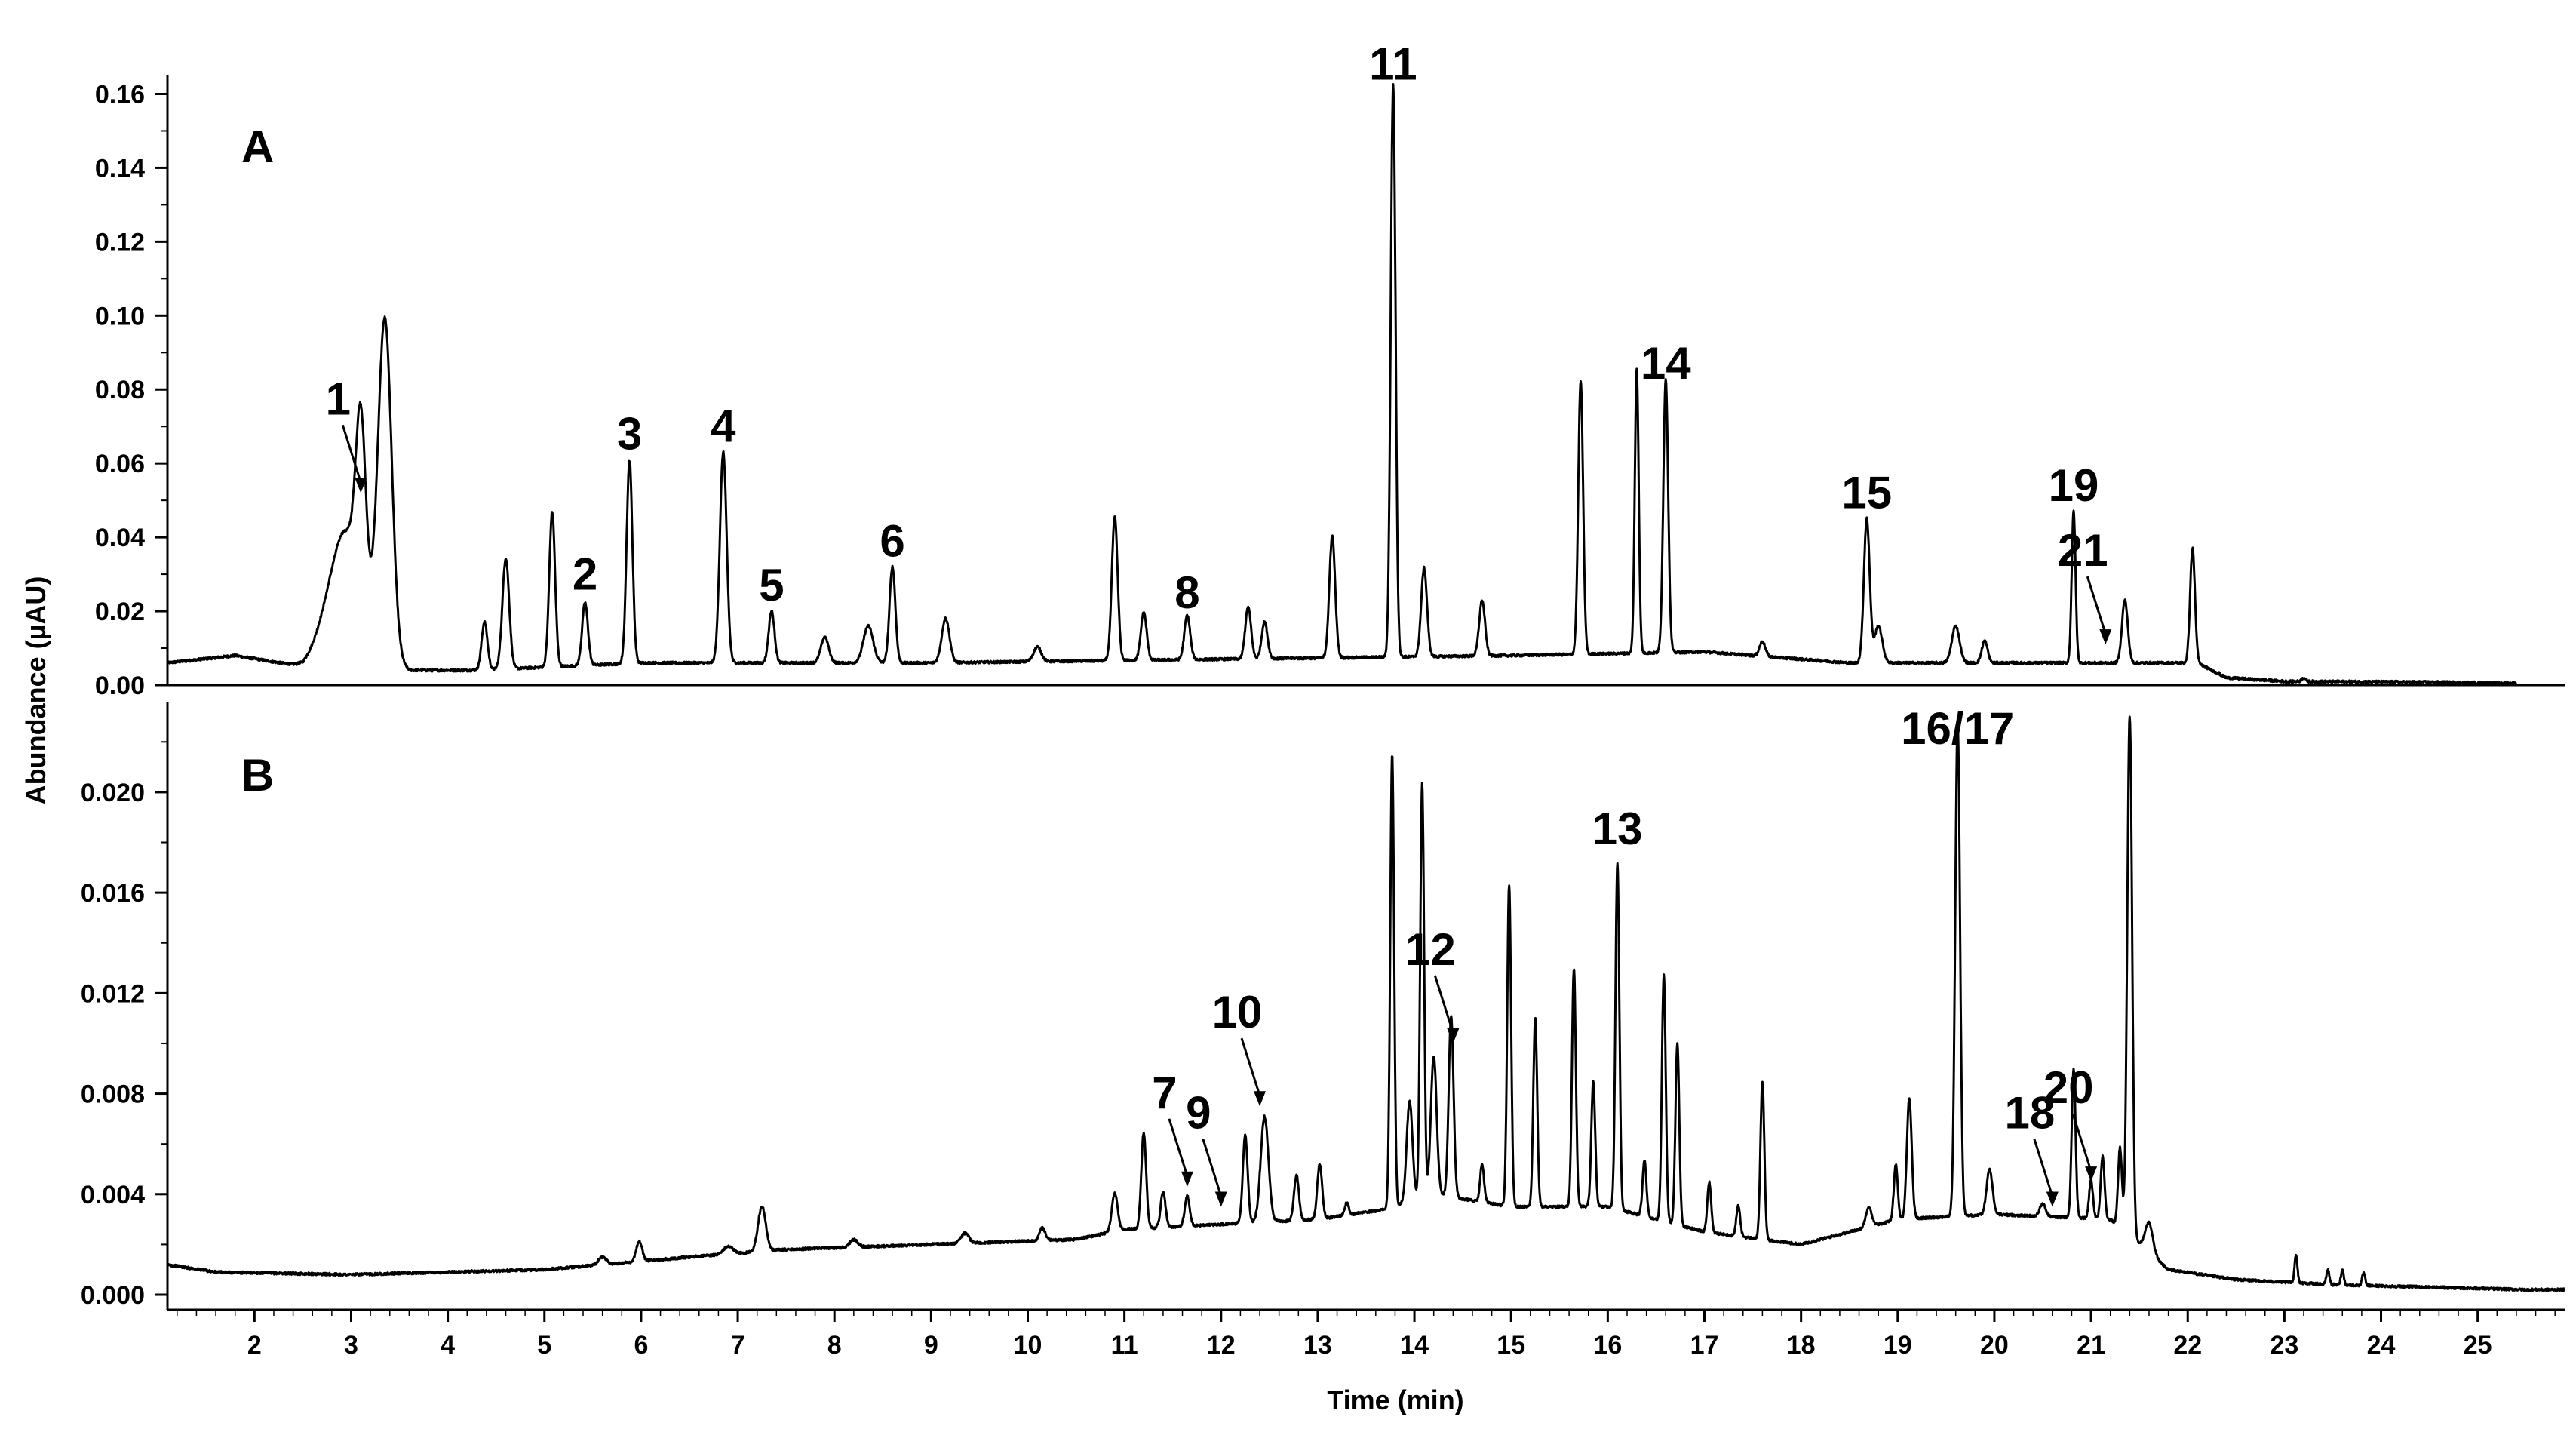 The width and height of the screenshot is (2576, 1429). I want to click on y-tick-label-a: 0.06, so click(120, 464).